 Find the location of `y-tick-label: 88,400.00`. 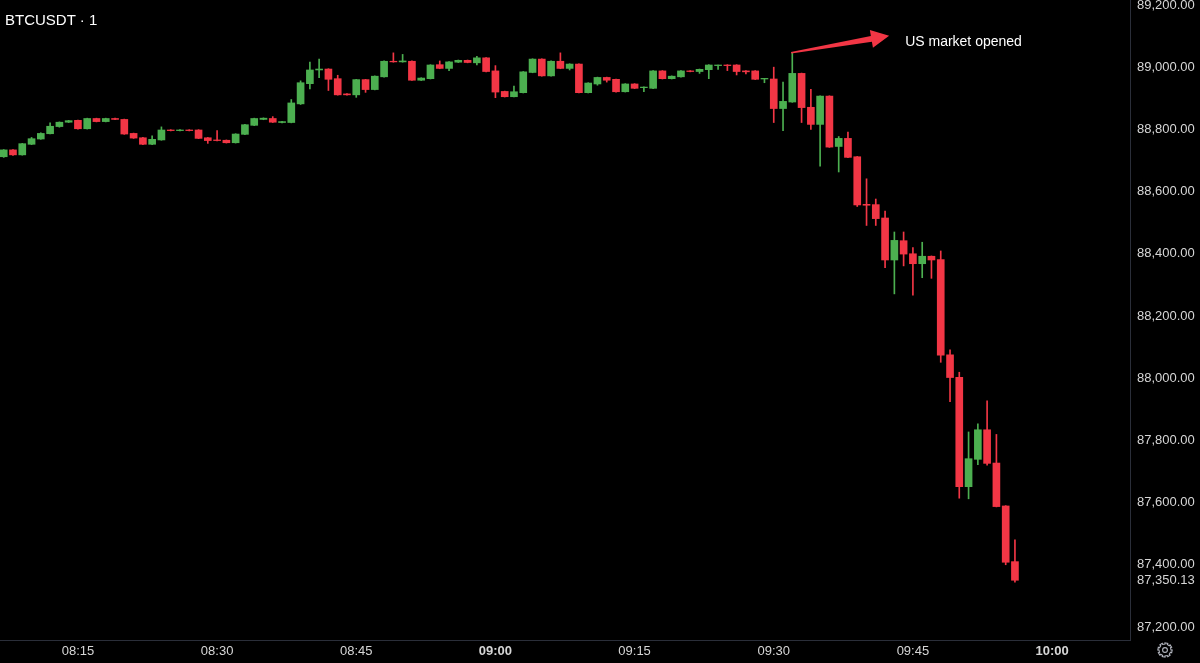

y-tick-label: 88,400.00 is located at coordinates (1166, 253).